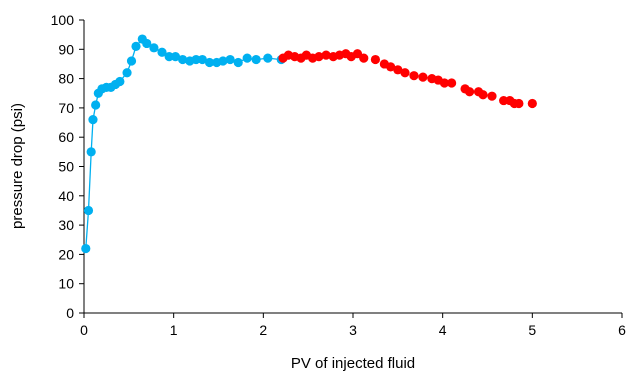  What do you see at coordinates (84, 330) in the screenshot?
I see `x-tick-label: 0` at bounding box center [84, 330].